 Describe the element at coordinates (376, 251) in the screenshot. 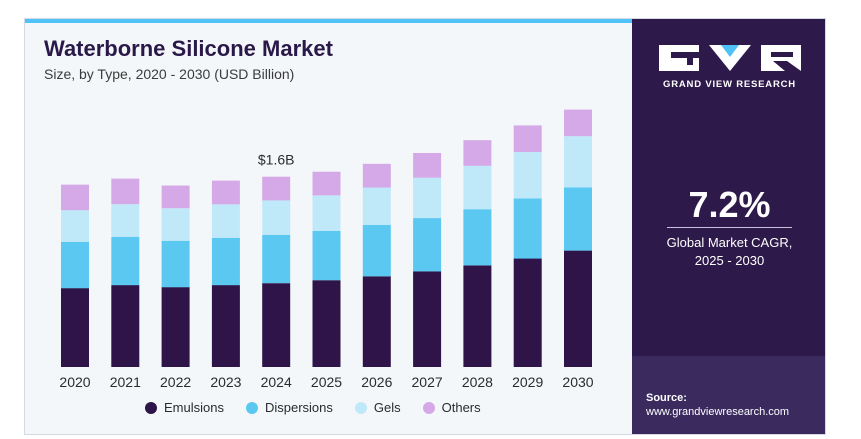

I see `bar-dispersions-2026` at that location.